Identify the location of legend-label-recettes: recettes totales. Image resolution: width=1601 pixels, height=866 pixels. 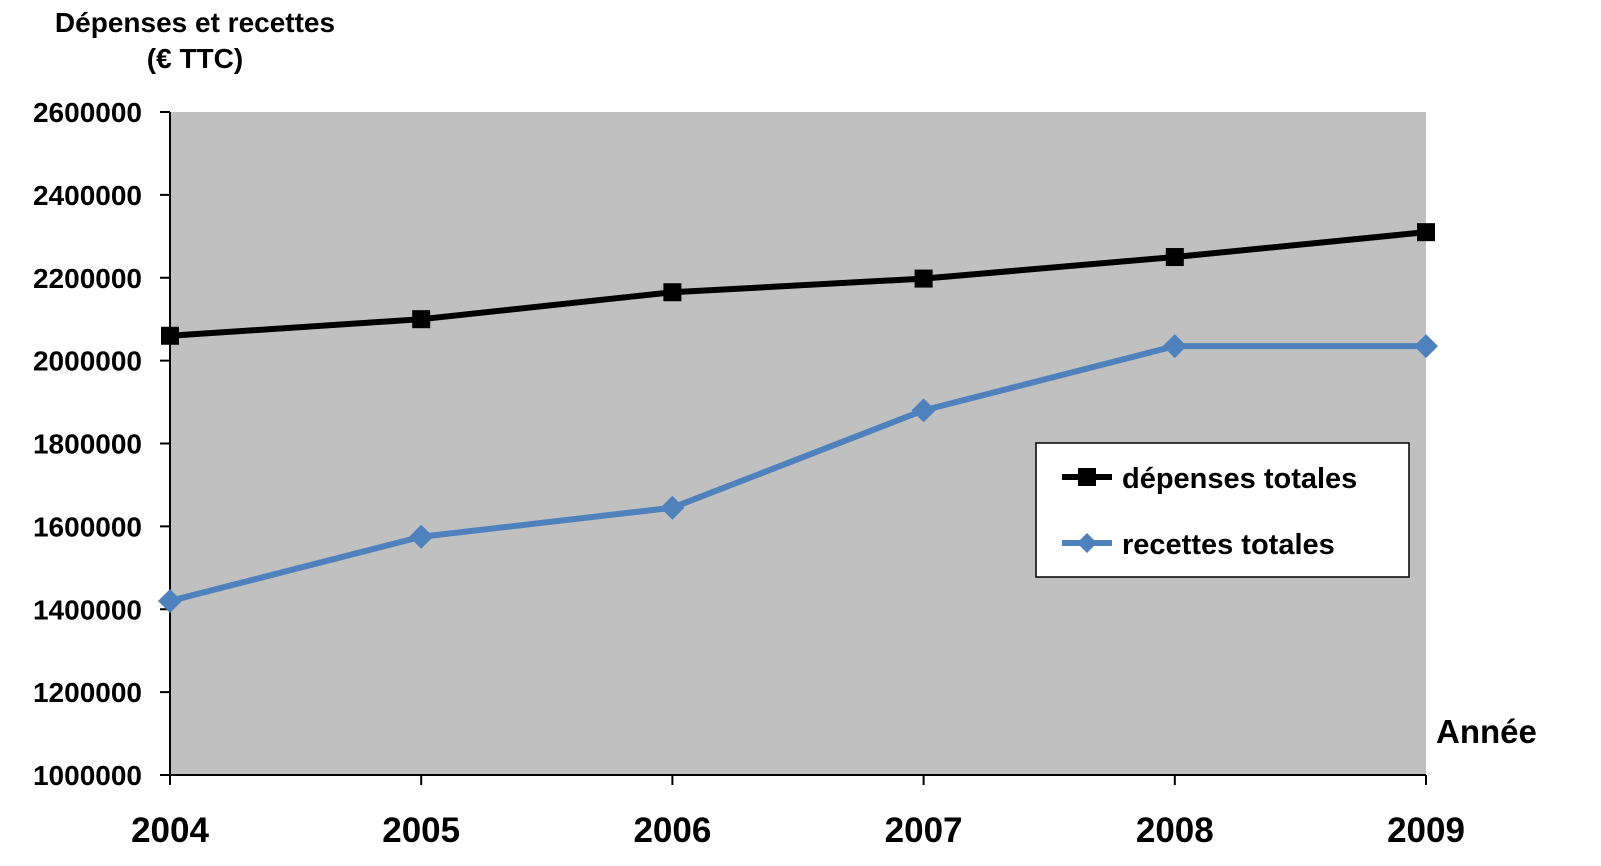
(1228, 545).